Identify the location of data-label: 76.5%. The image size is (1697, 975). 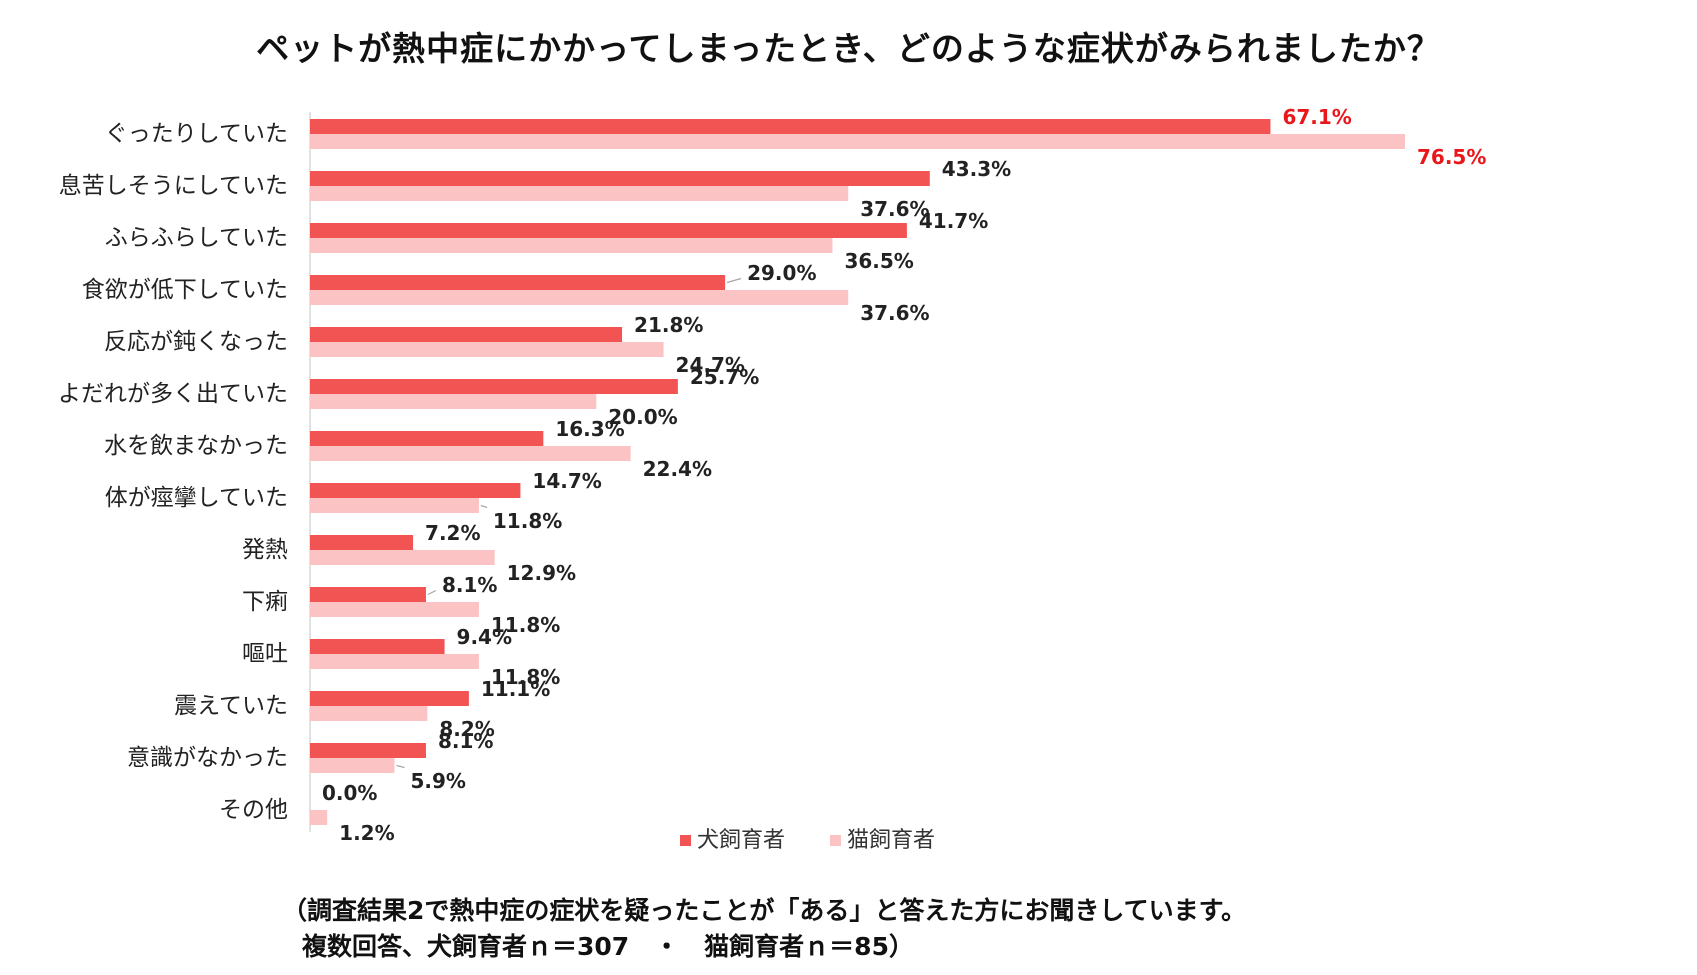
(1451, 157).